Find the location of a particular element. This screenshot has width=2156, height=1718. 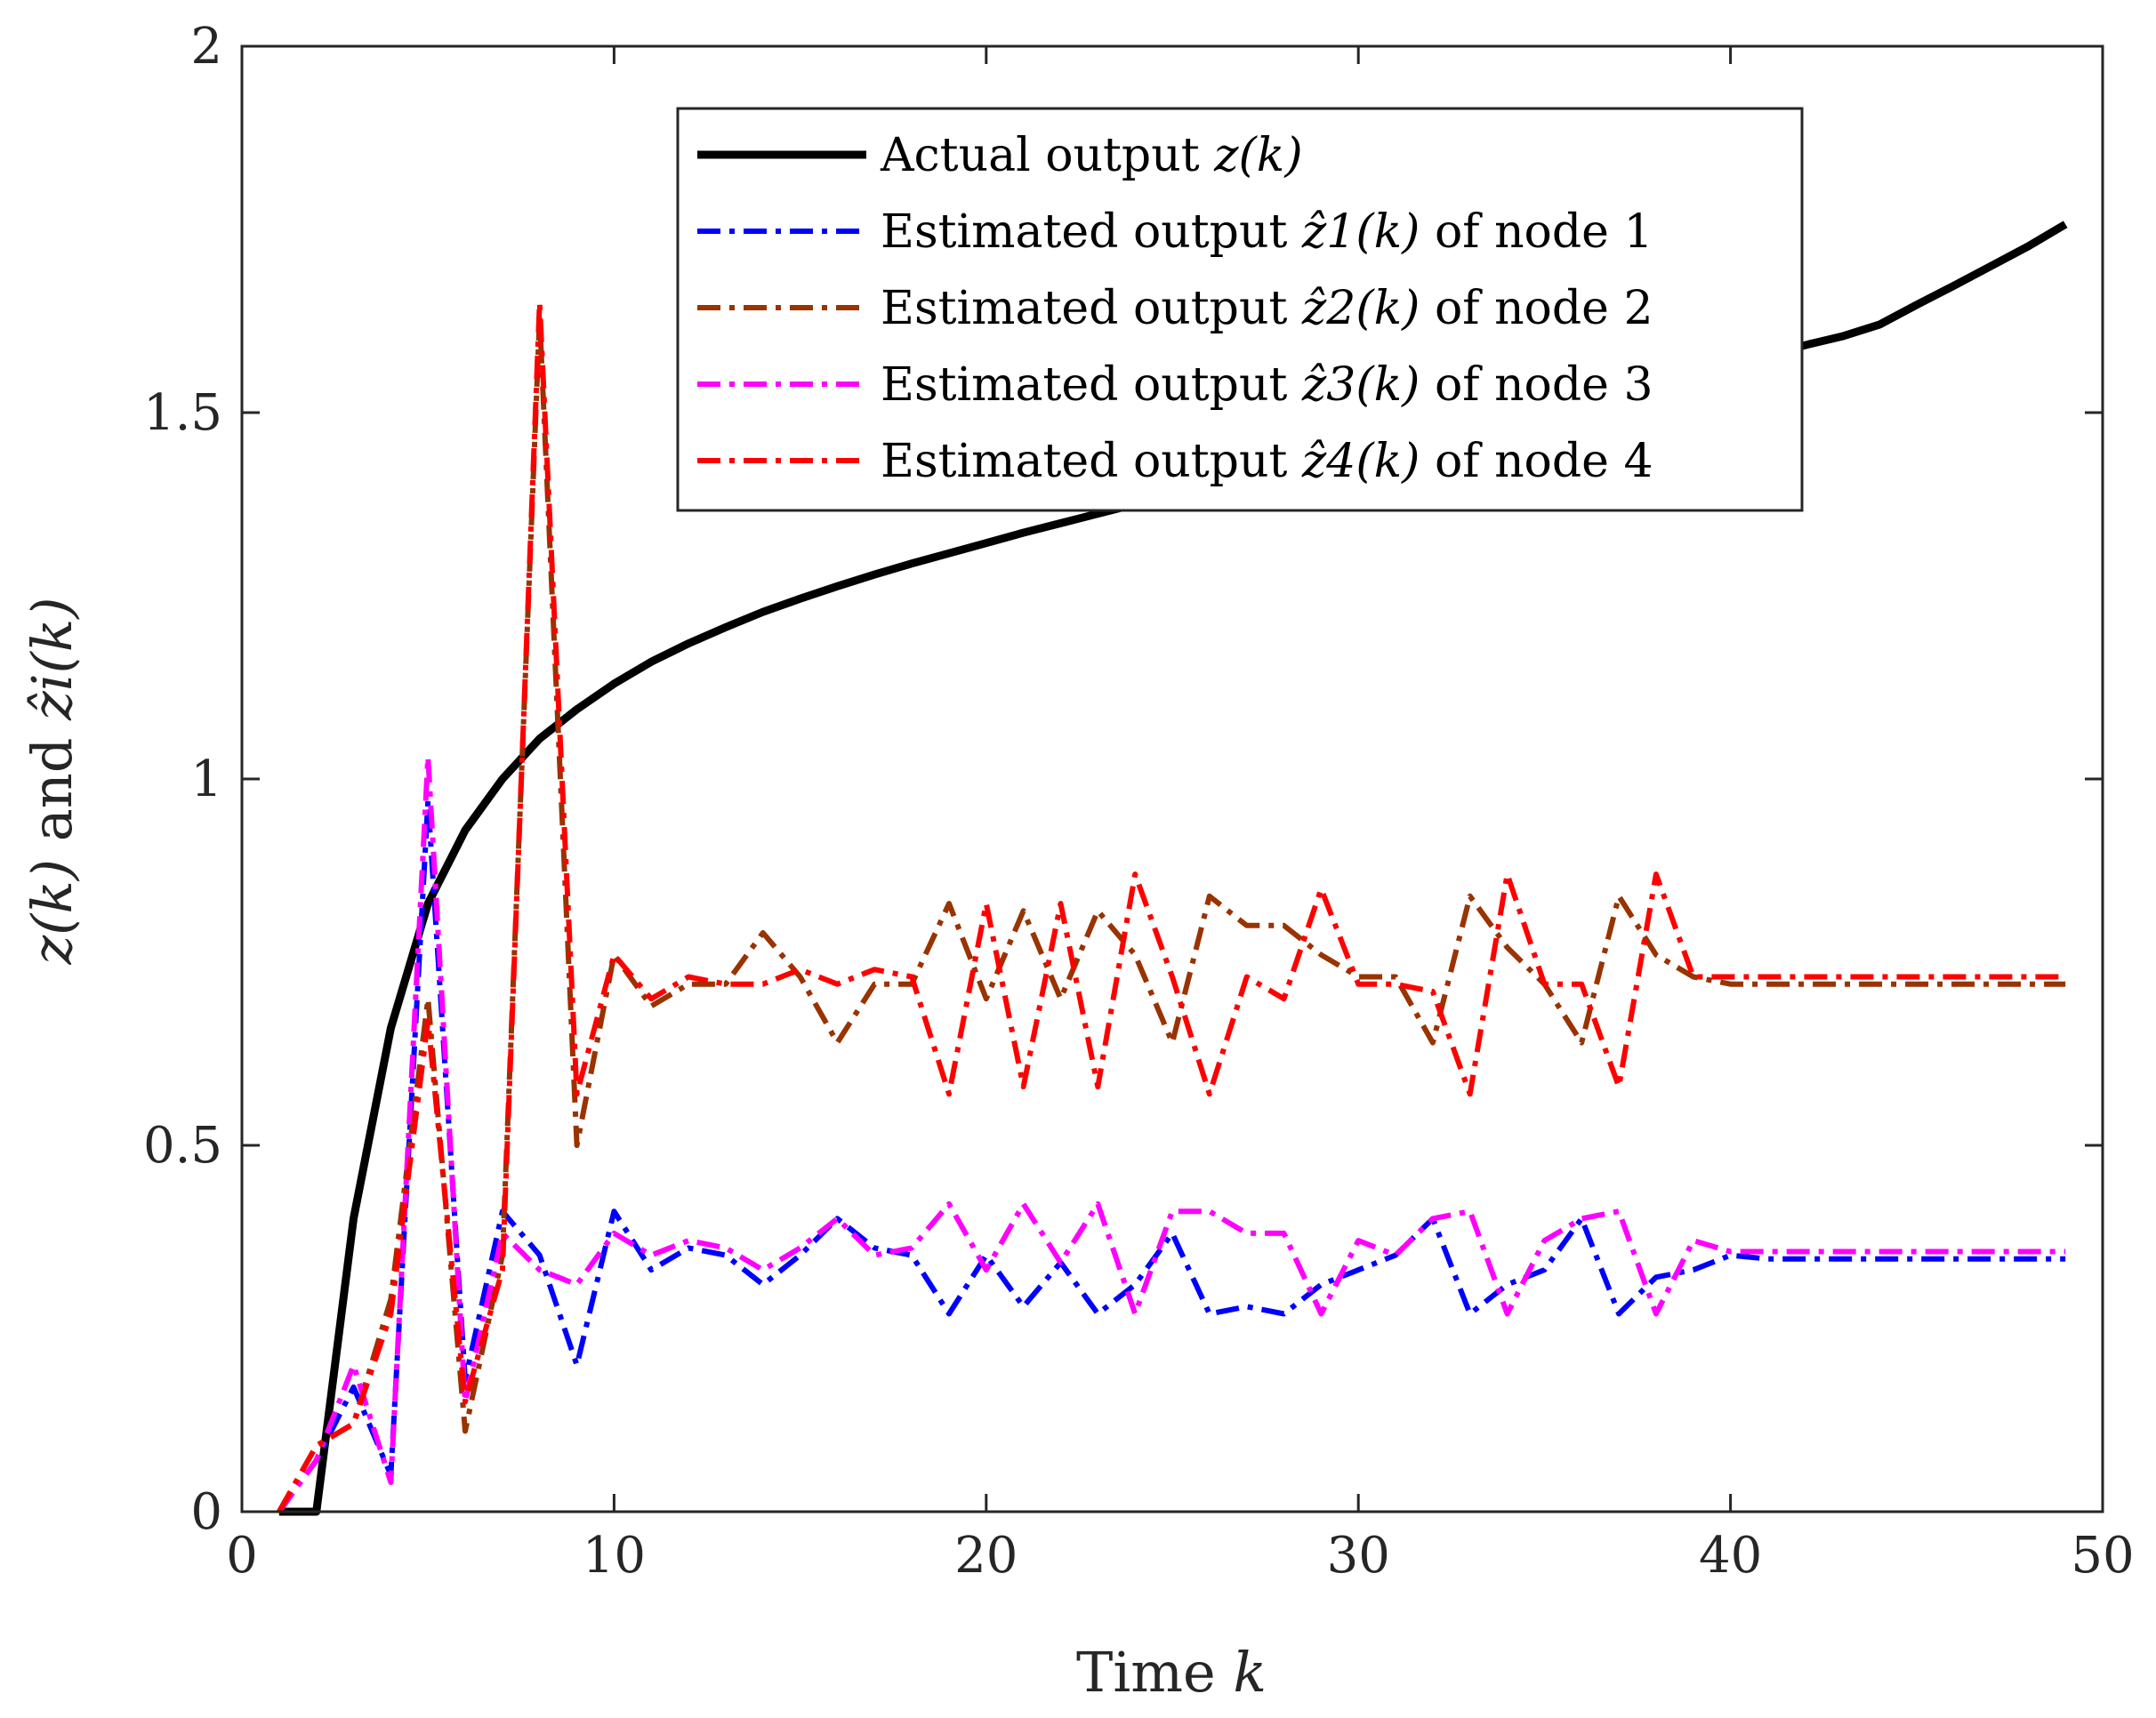

y-axis-label-post: ẑi(k) is located at coordinates (52, 658).